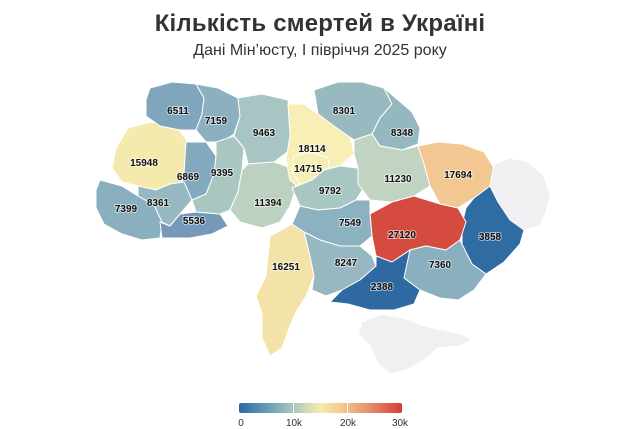 The height and width of the screenshot is (429, 640). What do you see at coordinates (188, 177) in the screenshot?
I see `value-label-ternopil: 6869` at bounding box center [188, 177].